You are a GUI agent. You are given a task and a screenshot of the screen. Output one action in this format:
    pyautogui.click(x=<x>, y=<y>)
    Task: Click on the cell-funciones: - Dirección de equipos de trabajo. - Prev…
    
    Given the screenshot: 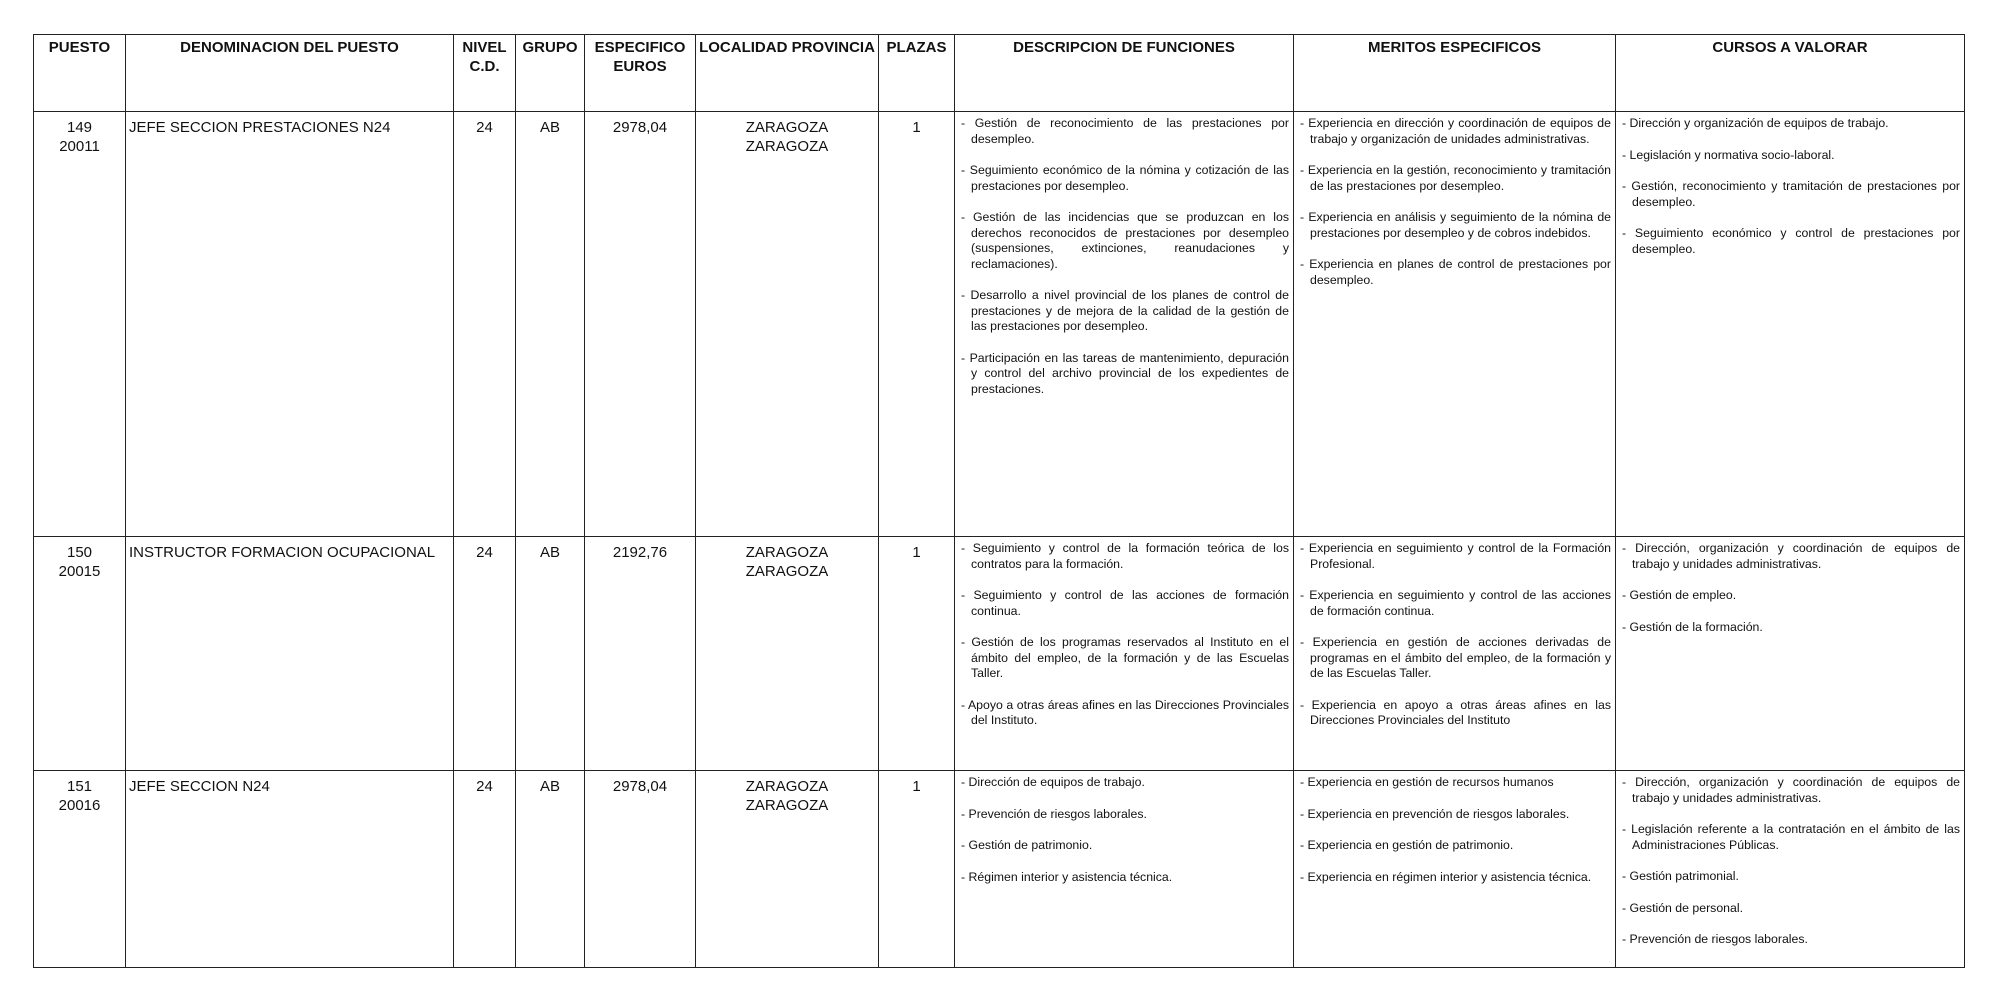 What is the action you would take?
    pyautogui.click(x=1124, y=869)
    